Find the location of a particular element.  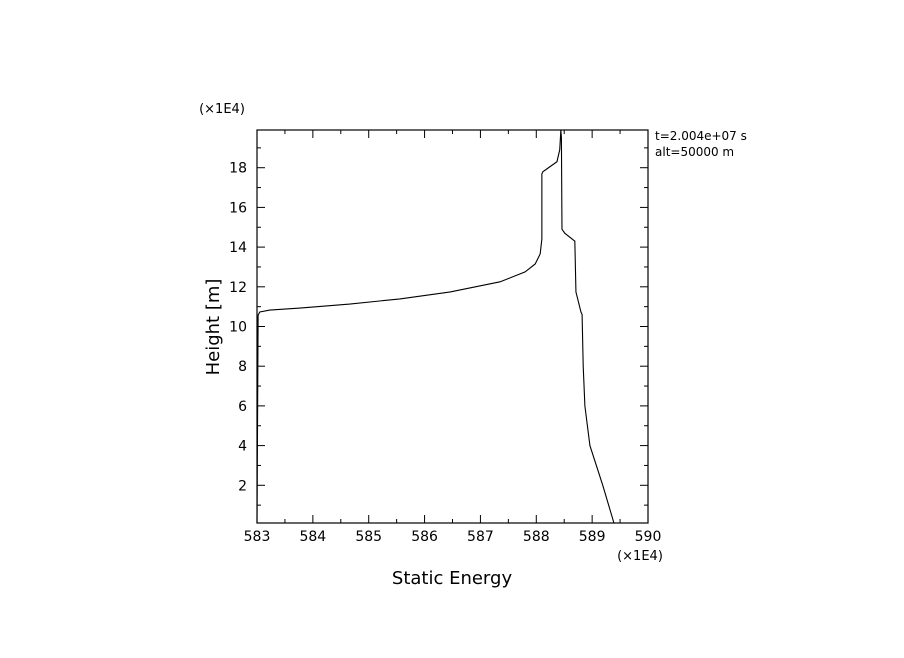

y-tick-label: 18 is located at coordinates (238, 169).